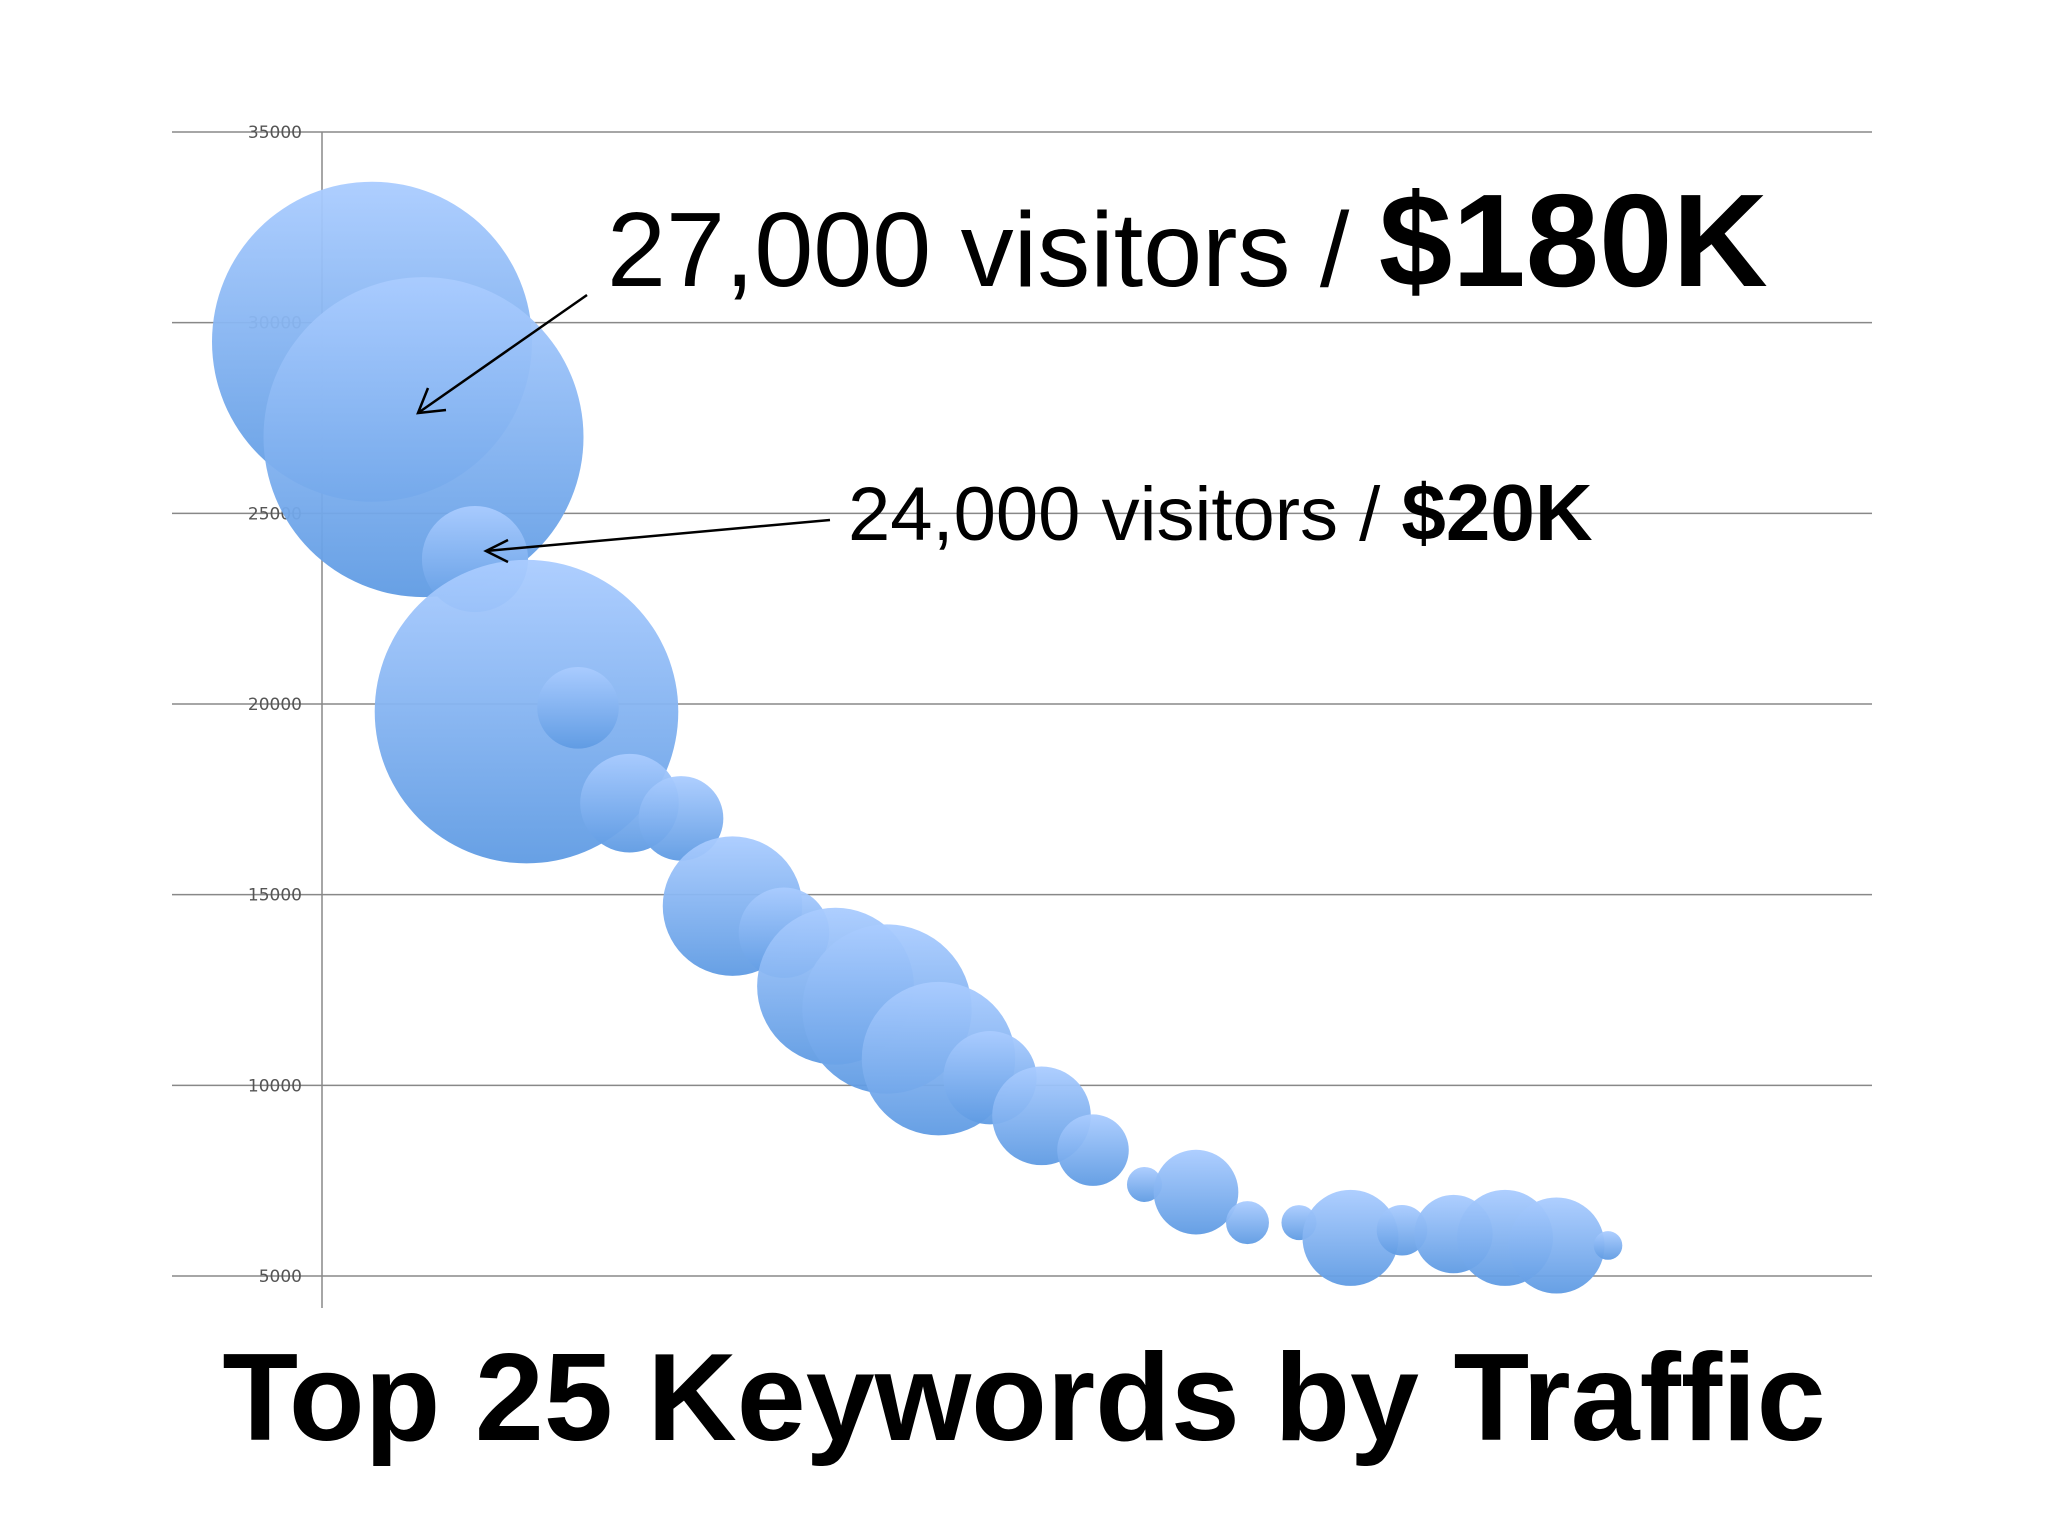  Describe the element at coordinates (275, 1086) in the screenshot. I see `y-tick-label: 10000` at that location.